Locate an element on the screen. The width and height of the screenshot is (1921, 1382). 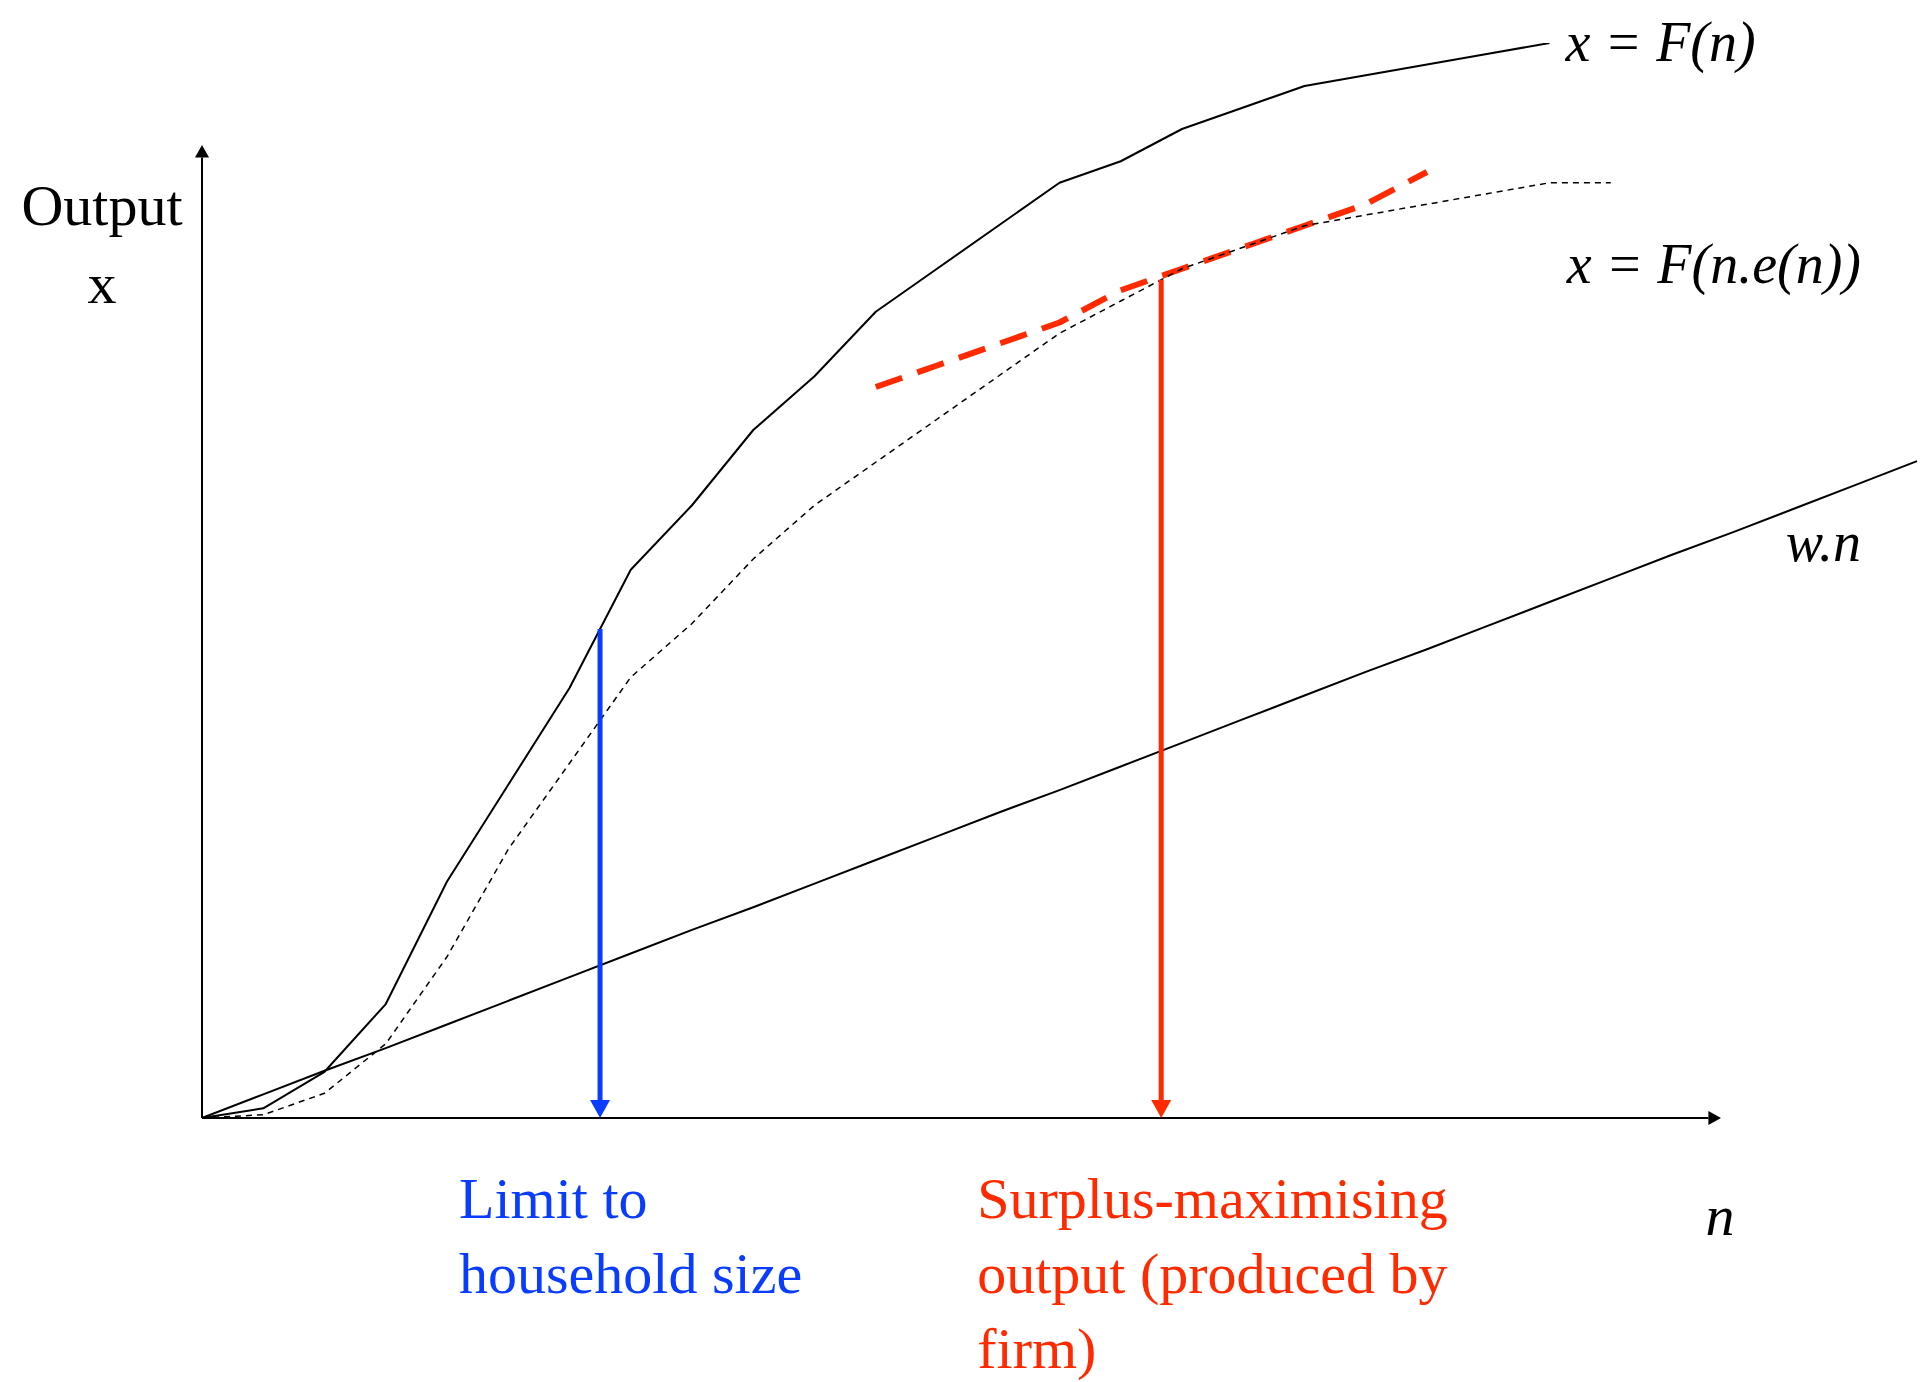
y-axis-title: Output x is located at coordinates (102, 244).